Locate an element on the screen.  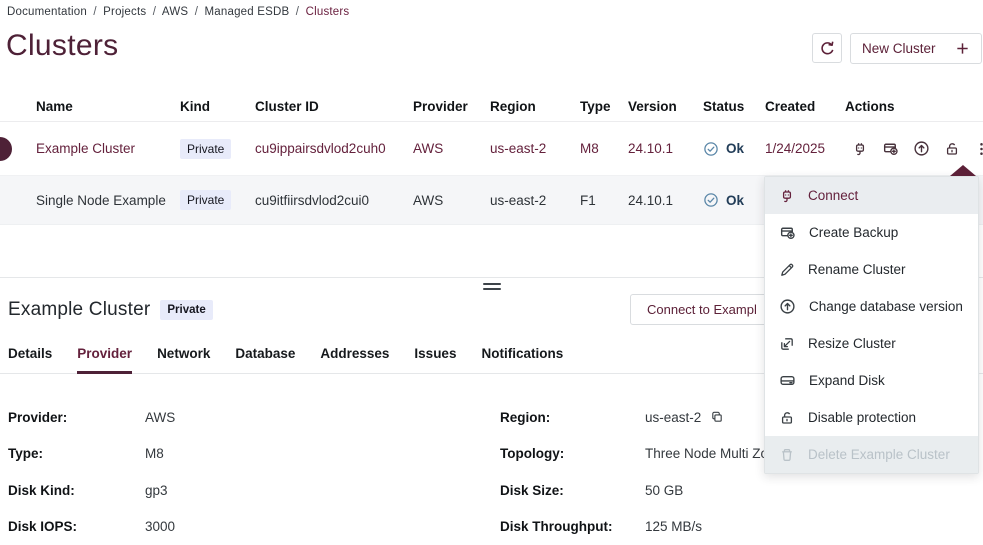
cluster-actions-menu: Connect Create Backup Rename Cluster is located at coordinates (871, 325).